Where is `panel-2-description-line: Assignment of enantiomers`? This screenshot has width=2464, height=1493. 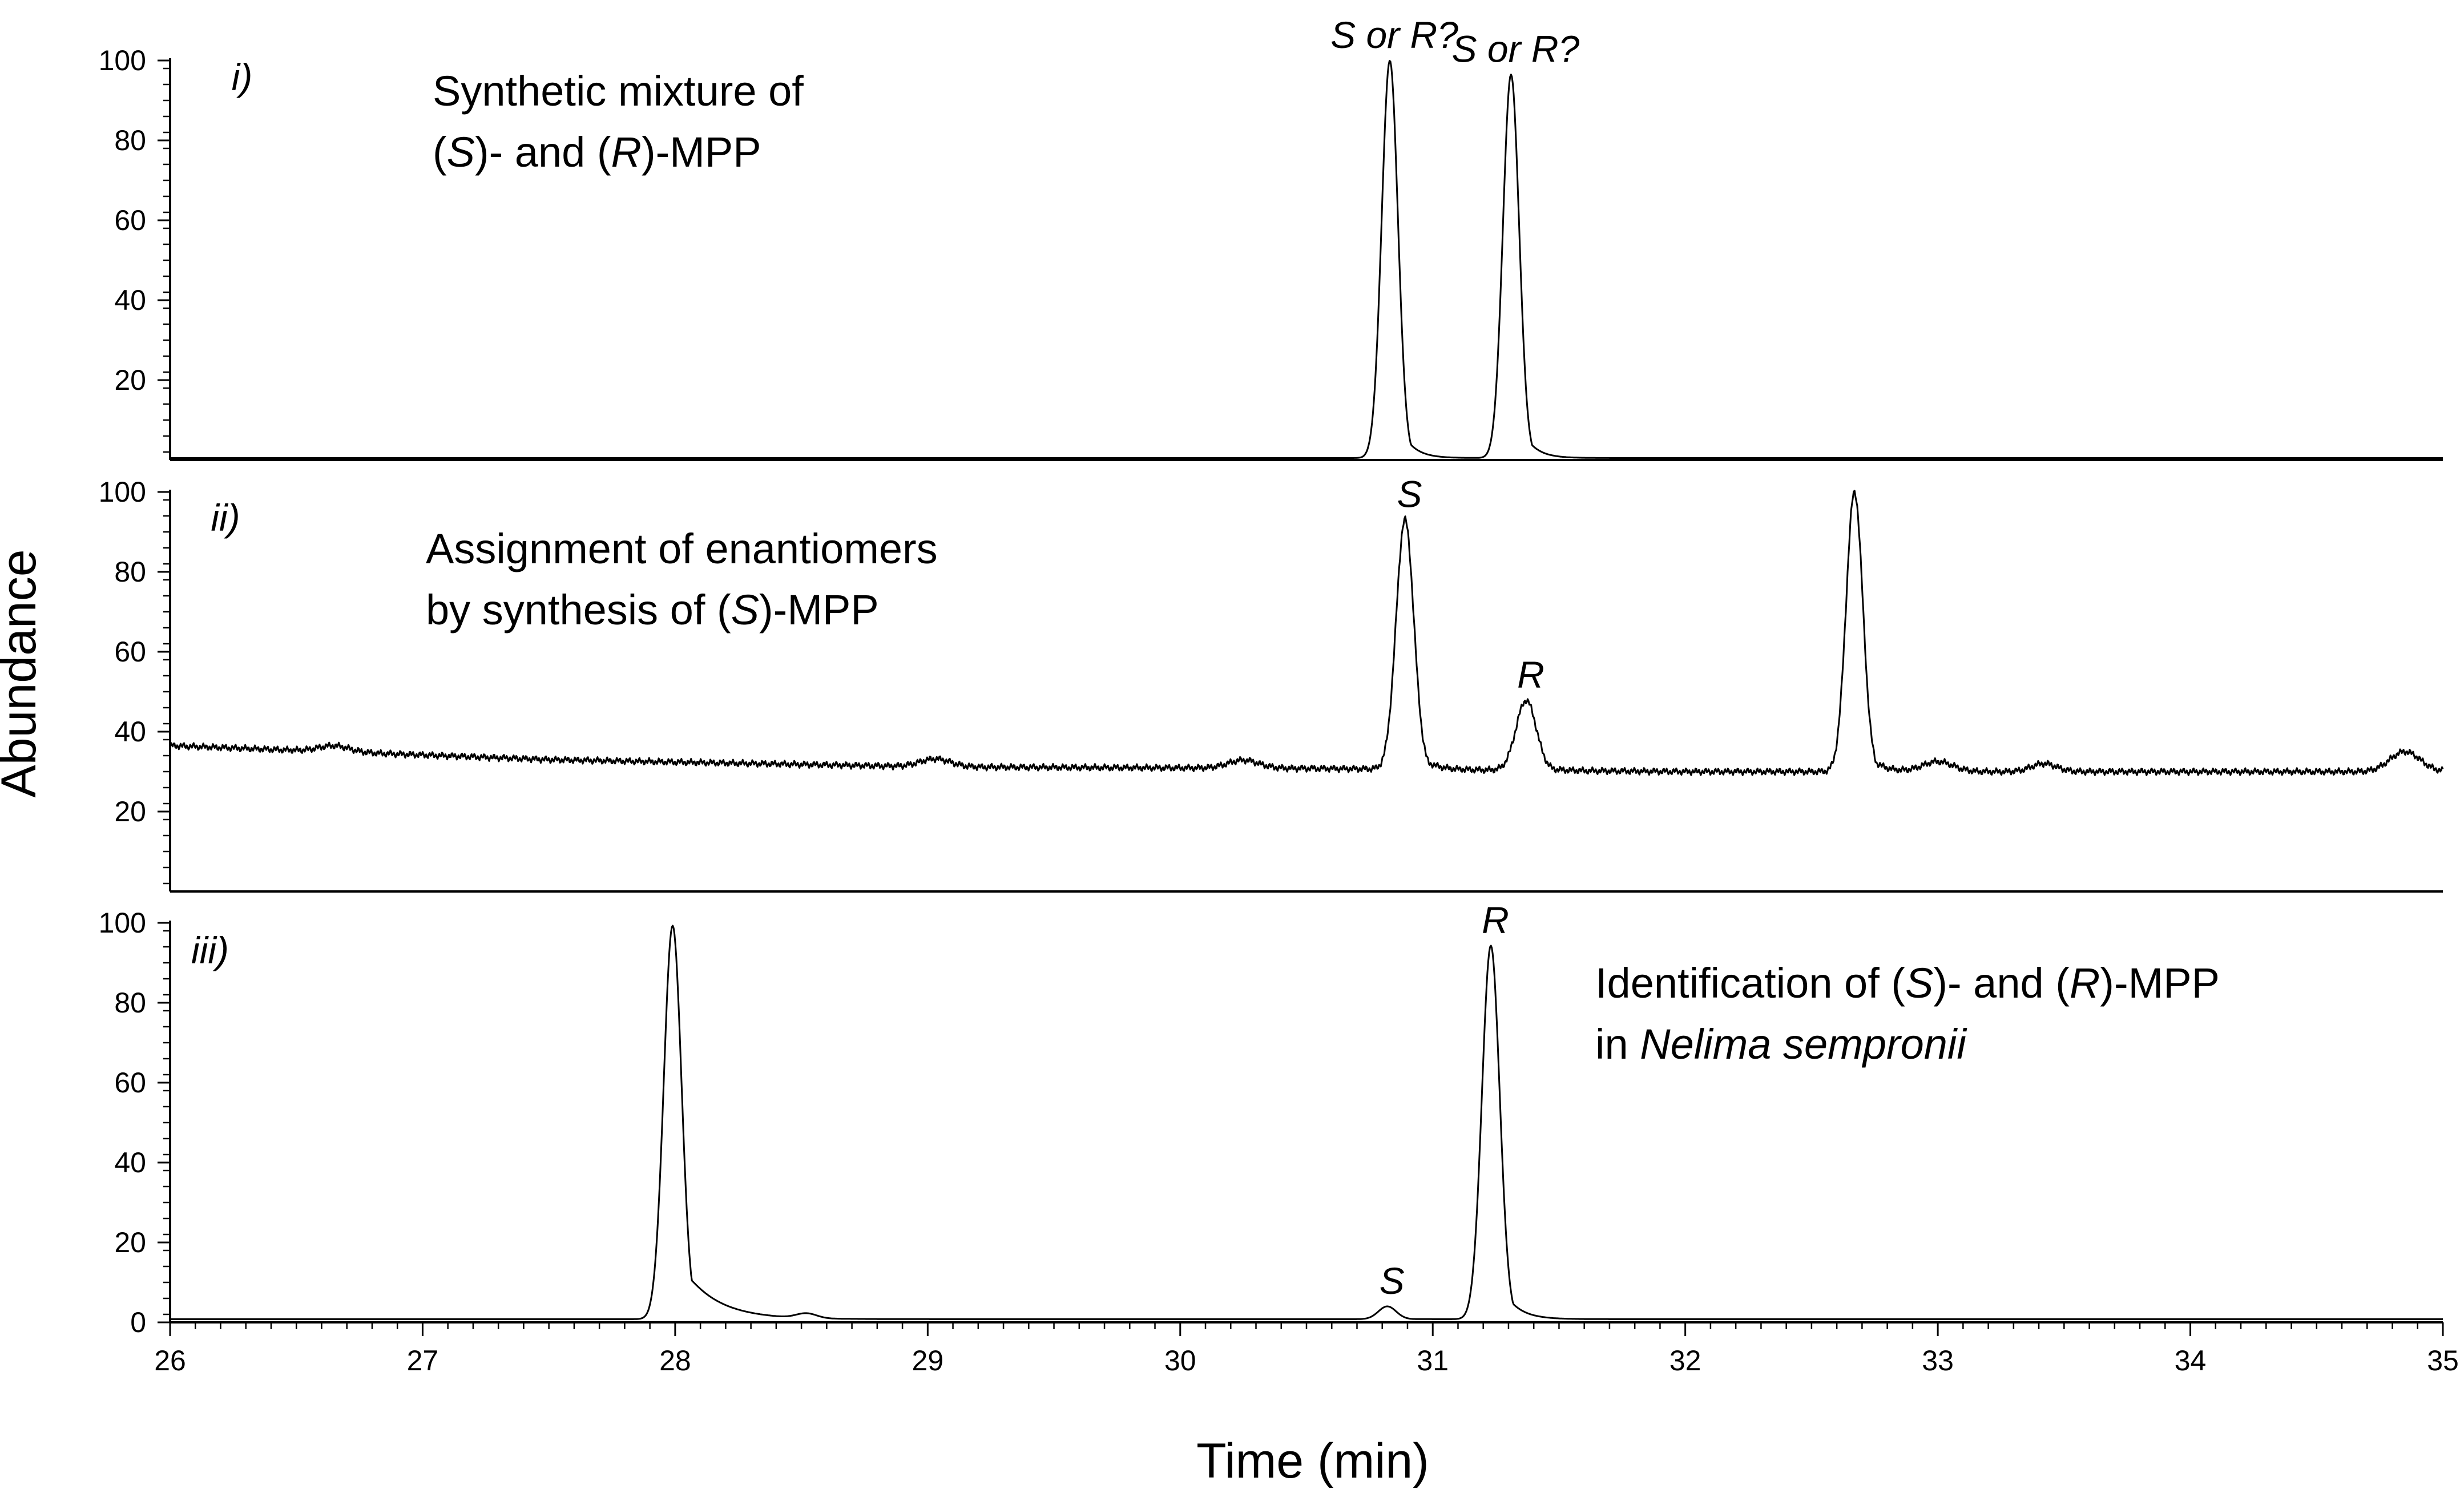 panel-2-description-line: Assignment of enantiomers is located at coordinates (682, 548).